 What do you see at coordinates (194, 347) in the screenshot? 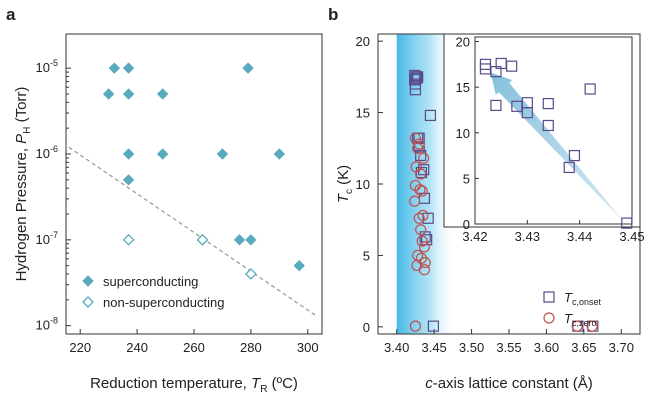
I see `panel-a-xtick-label: 260` at bounding box center [194, 347].